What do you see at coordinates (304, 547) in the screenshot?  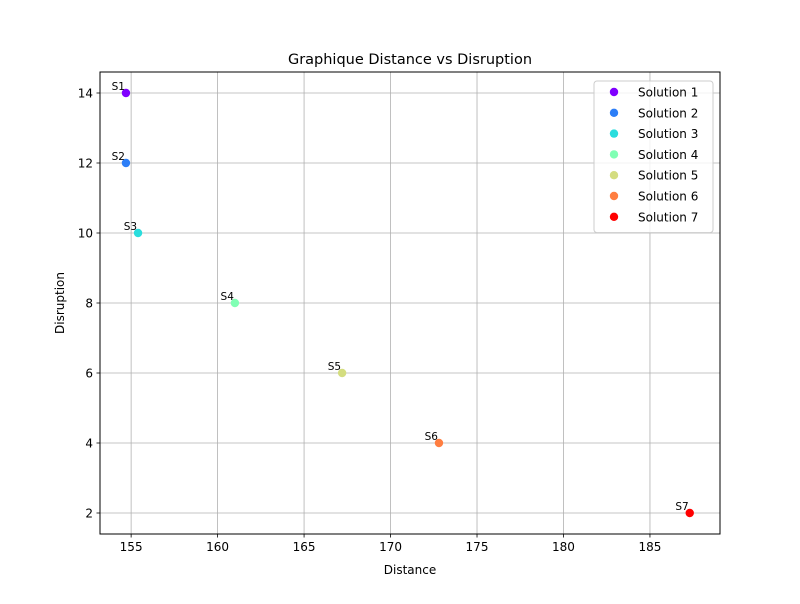 I see `x-tick-label: 165` at bounding box center [304, 547].